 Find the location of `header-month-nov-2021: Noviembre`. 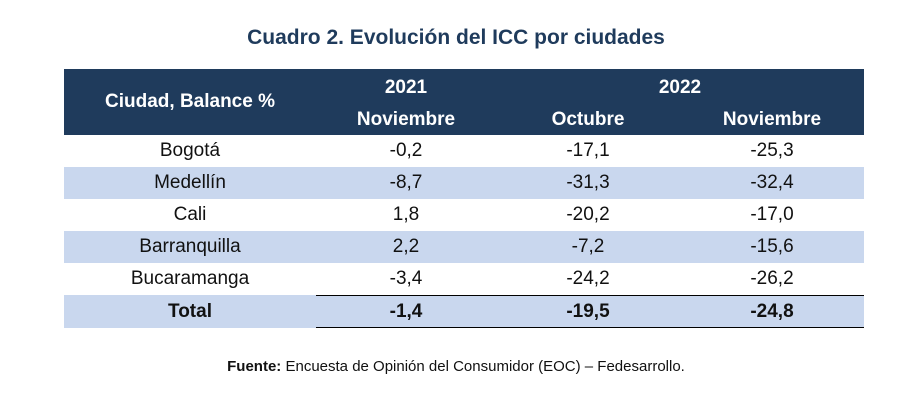

header-month-nov-2021: Noviembre is located at coordinates (406, 119).